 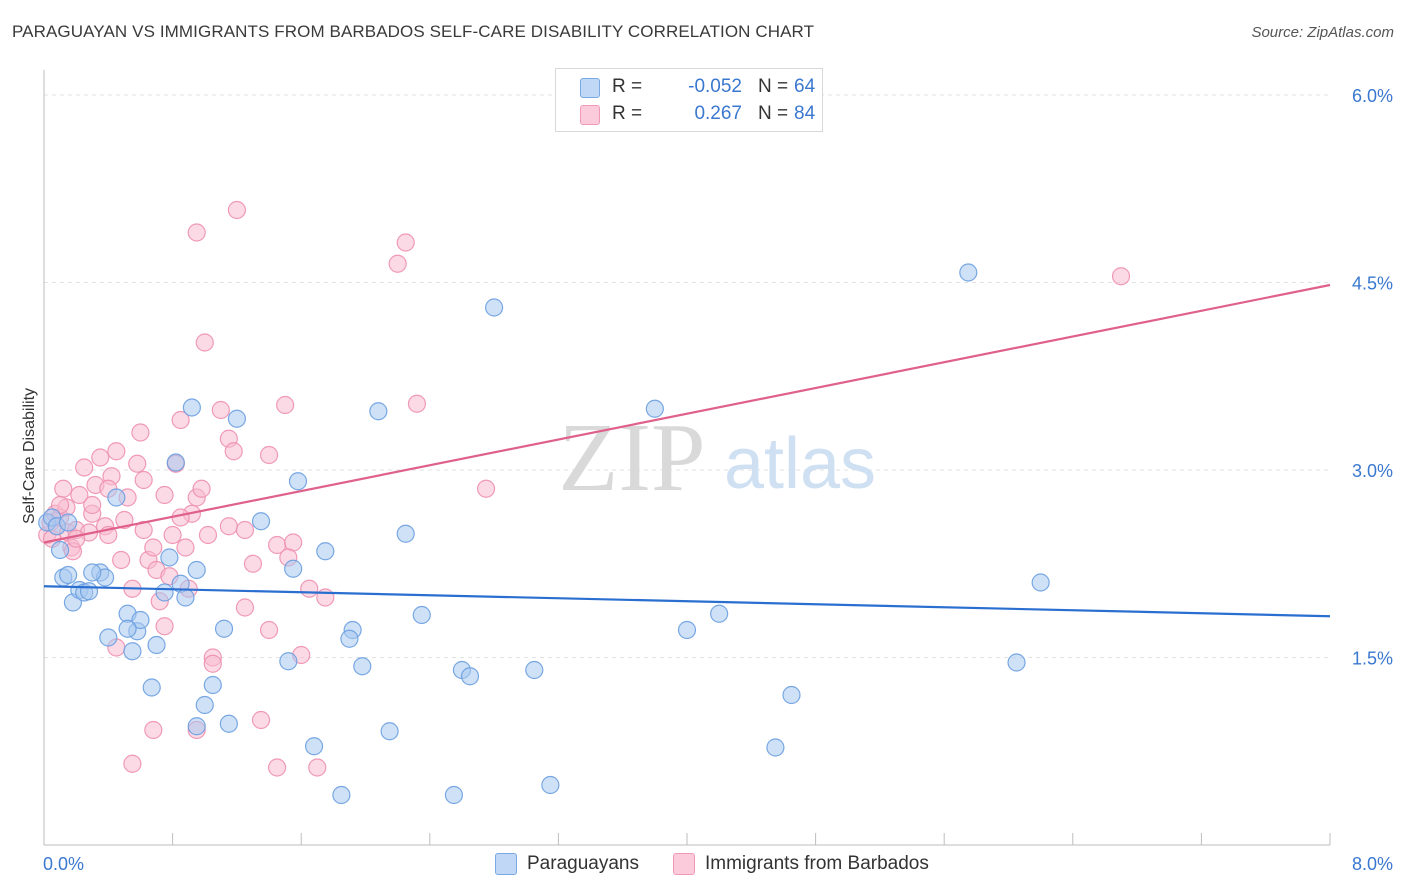 I want to click on legend-label-paraguayans: Paraguayans, so click(x=583, y=863).